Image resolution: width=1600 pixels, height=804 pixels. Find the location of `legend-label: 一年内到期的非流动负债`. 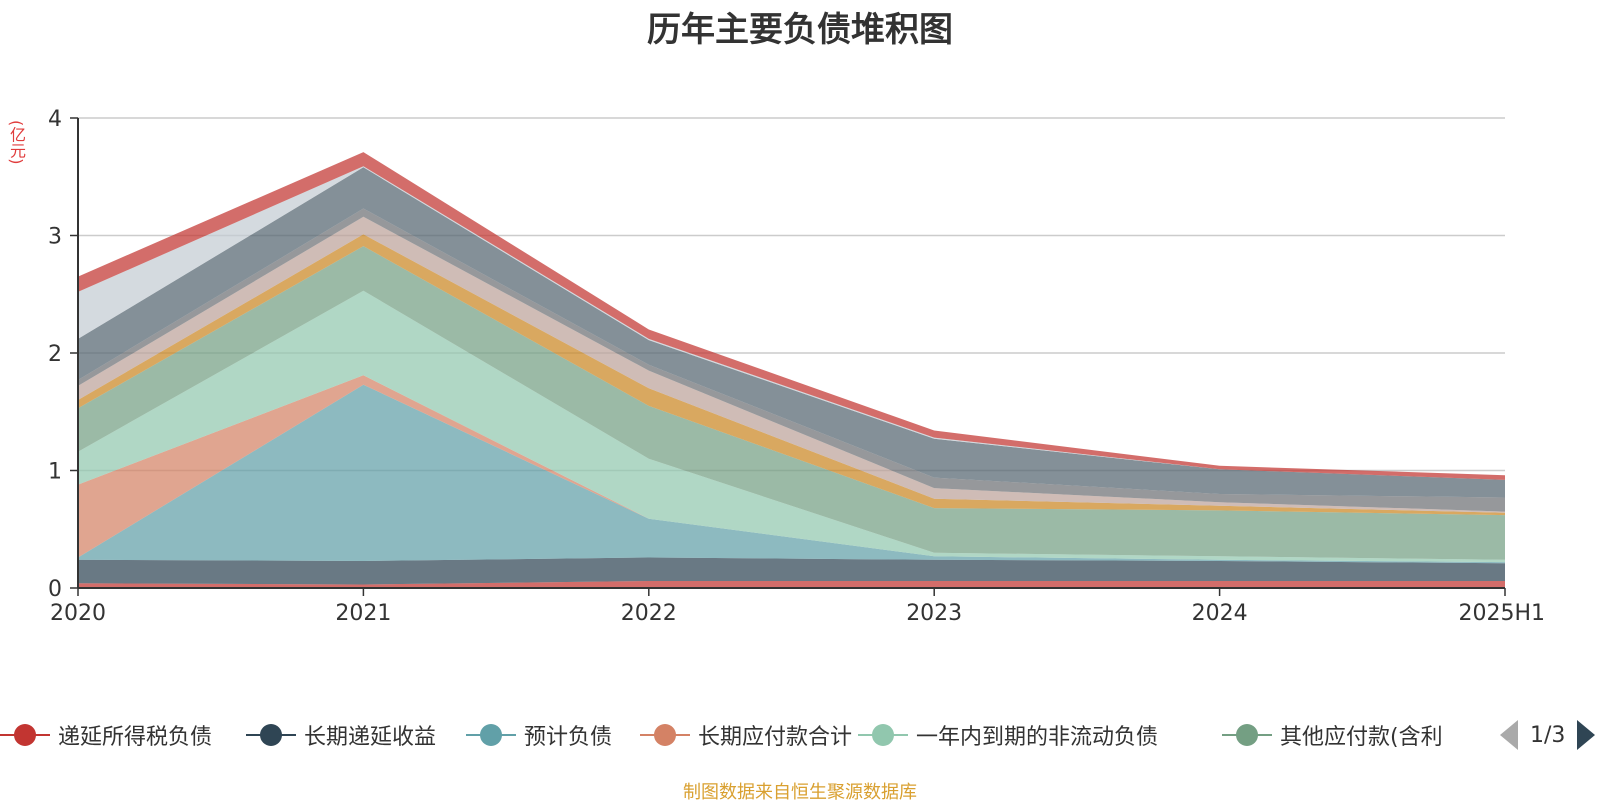

legend-label: 一年内到期的非流动负债 is located at coordinates (1037, 737).